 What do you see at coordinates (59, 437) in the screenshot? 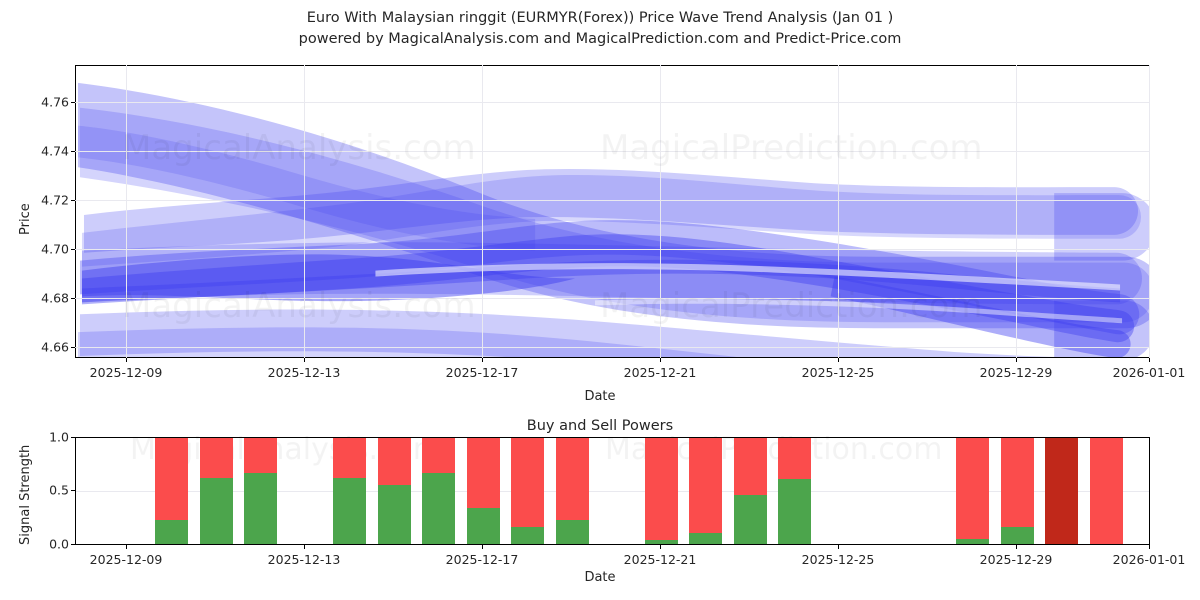
I see `signal-ytick-1: 1.0` at bounding box center [59, 437].